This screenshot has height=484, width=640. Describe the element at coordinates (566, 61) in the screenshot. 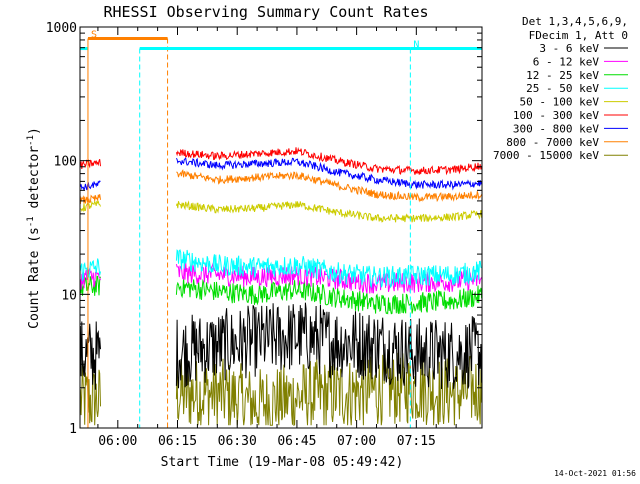

I see `legend-entry-2-label: 6 - 12 keV` at that location.